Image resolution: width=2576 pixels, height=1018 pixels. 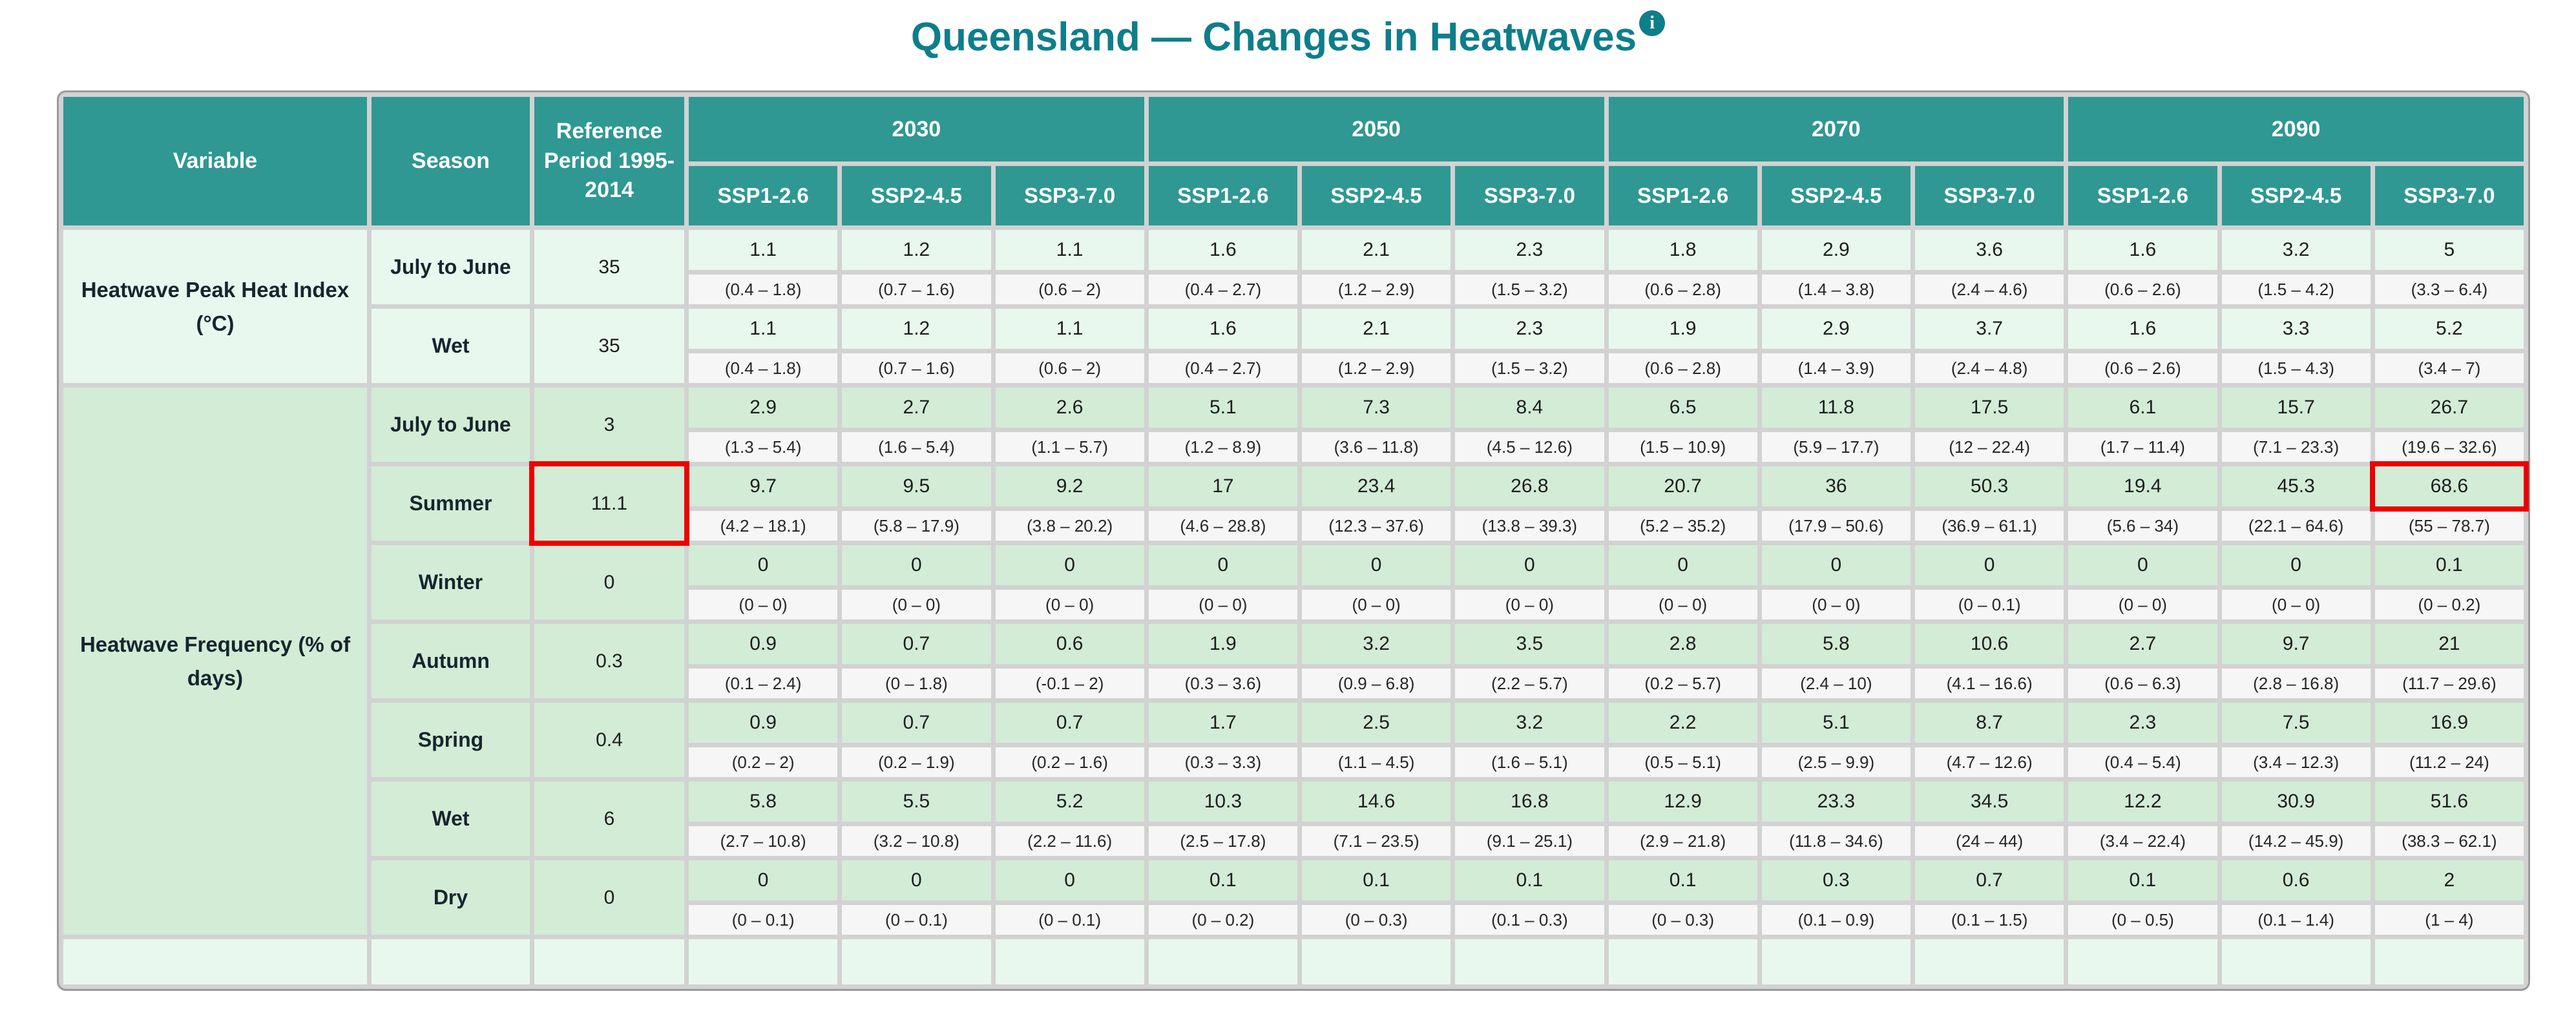 I want to click on value-cell: 3.5, so click(x=1529, y=644).